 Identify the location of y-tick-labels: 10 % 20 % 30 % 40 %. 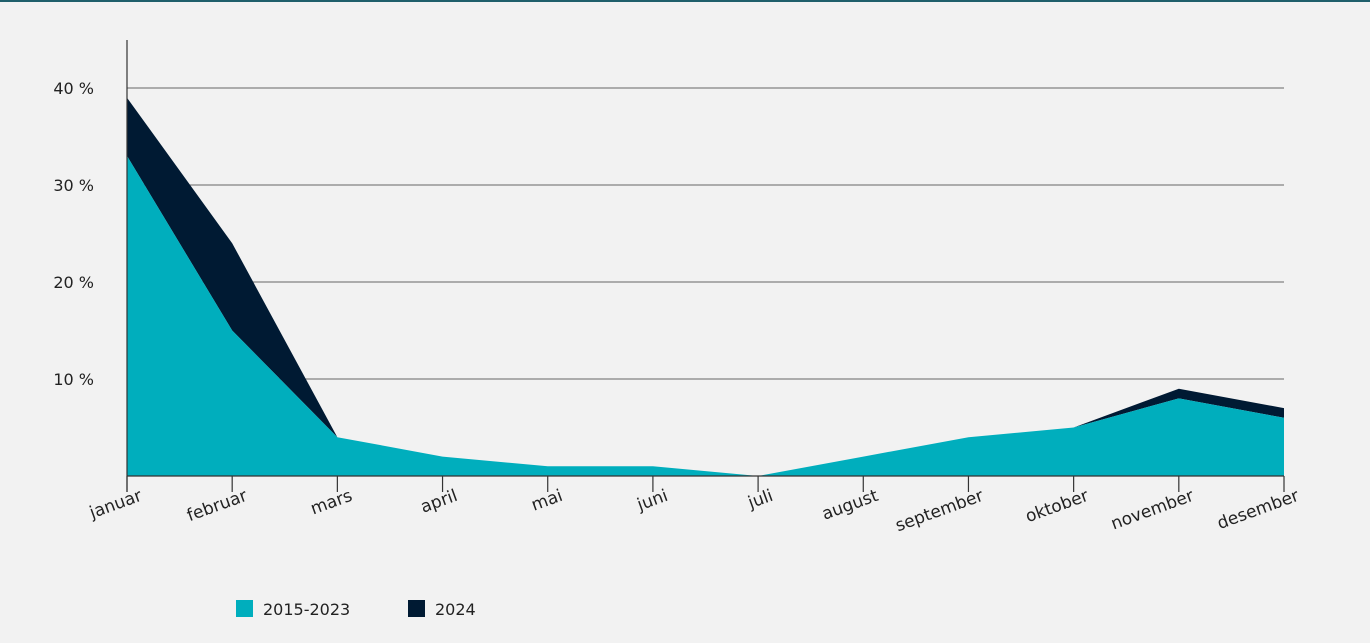
(73, 234).